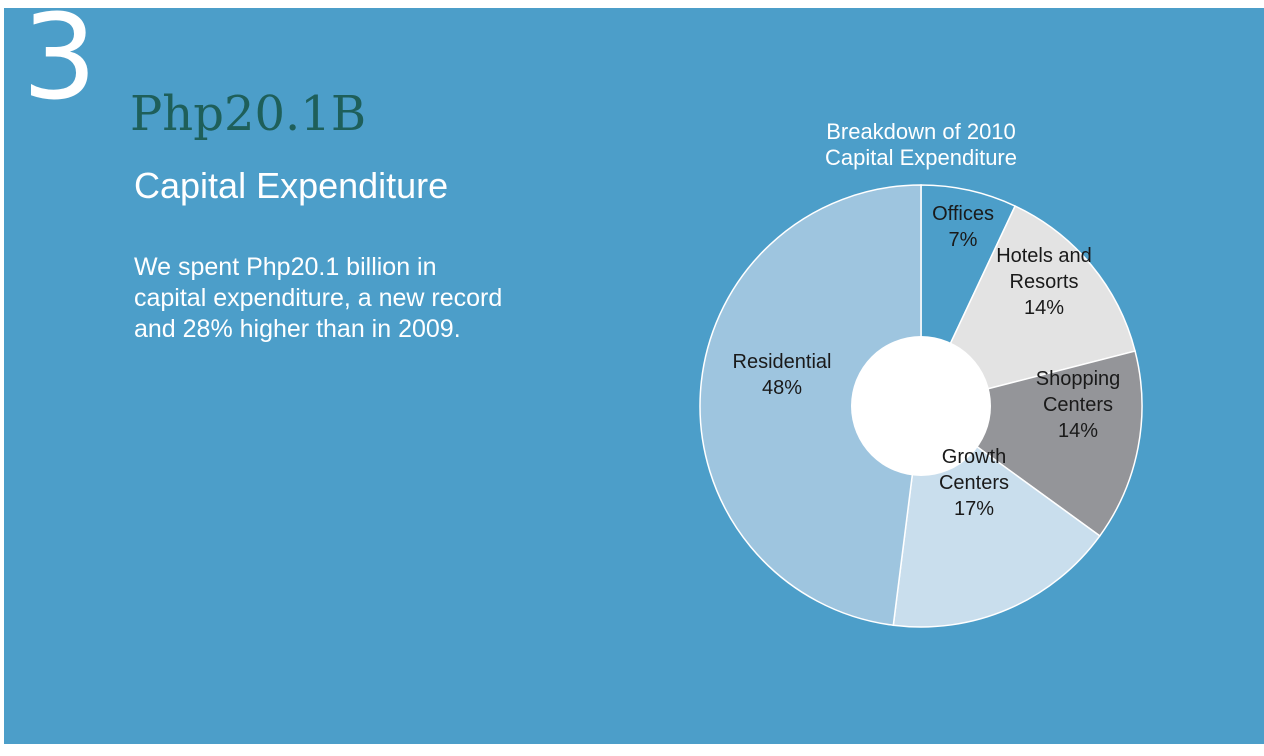 The width and height of the screenshot is (1264, 756). I want to click on slice-category-label: Hotels and, so click(1044, 256).